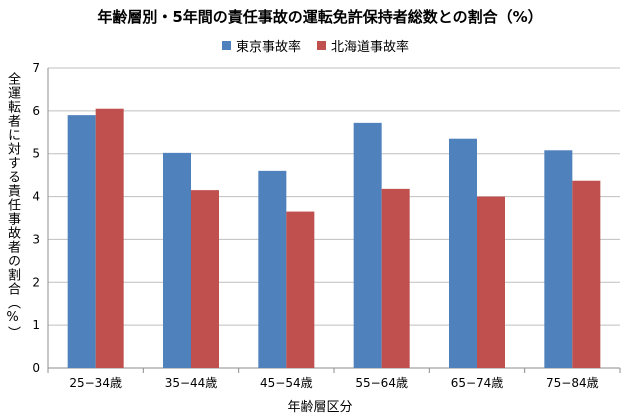 Image resolution: width=640 pixels, height=417 pixels. I want to click on legend-label-hokkaido: 北海道事故率, so click(370, 47).